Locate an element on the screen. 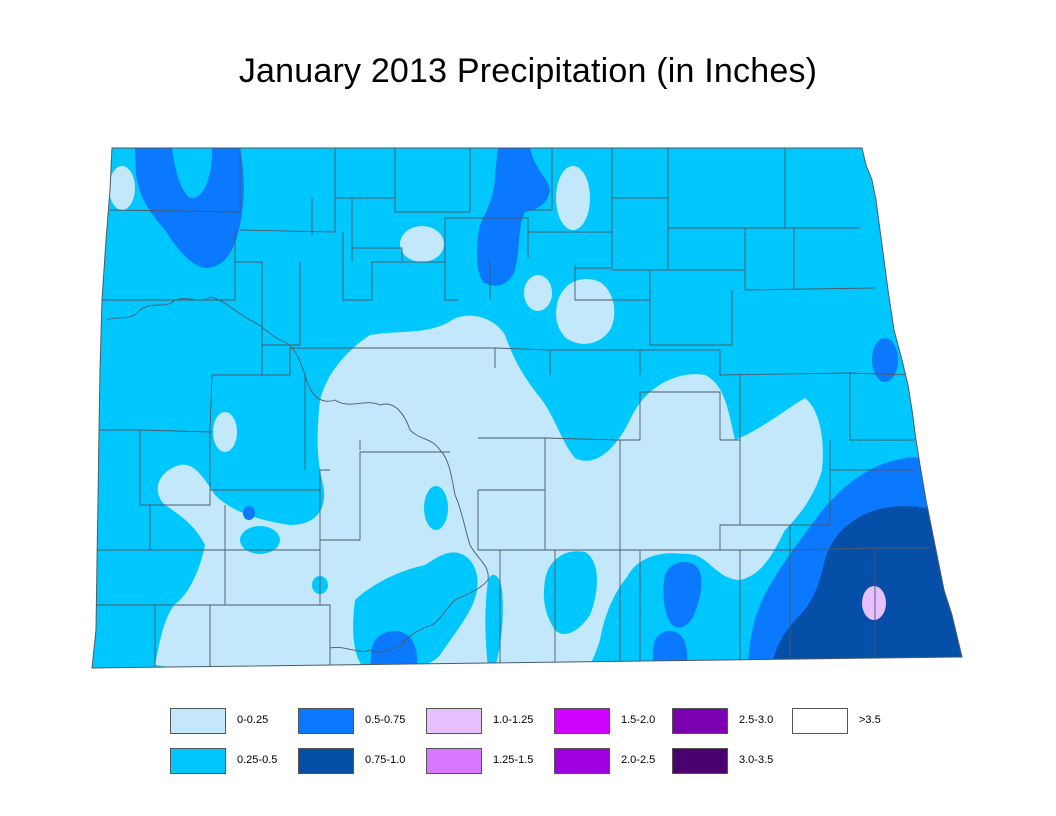  range-05-075-northwest is located at coordinates (189, 208).